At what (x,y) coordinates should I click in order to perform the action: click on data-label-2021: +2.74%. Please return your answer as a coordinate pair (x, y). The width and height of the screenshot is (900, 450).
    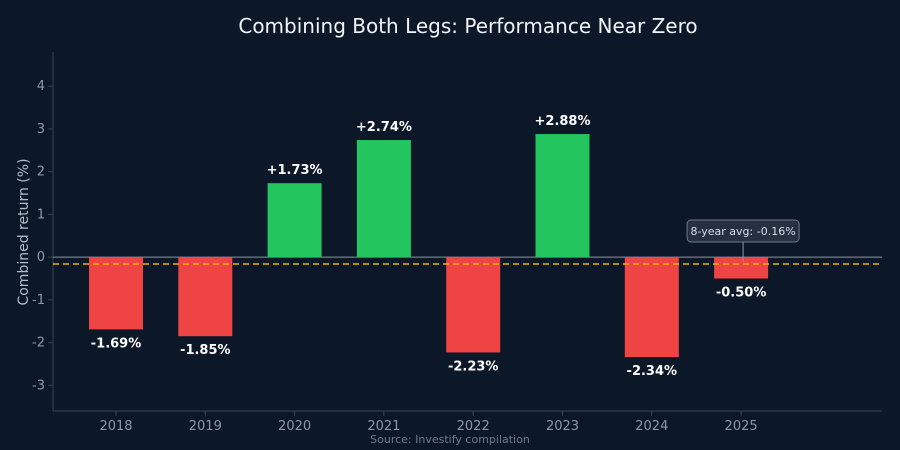
    Looking at the image, I should click on (384, 127).